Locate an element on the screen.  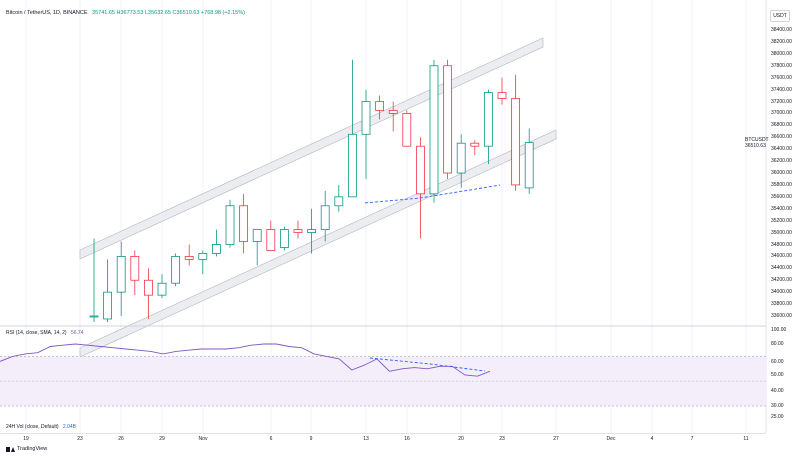
rsi-scale: 100.00 80.00 60.00 50.00 40.00 30.00 25.00 is located at coordinates (783, 375).